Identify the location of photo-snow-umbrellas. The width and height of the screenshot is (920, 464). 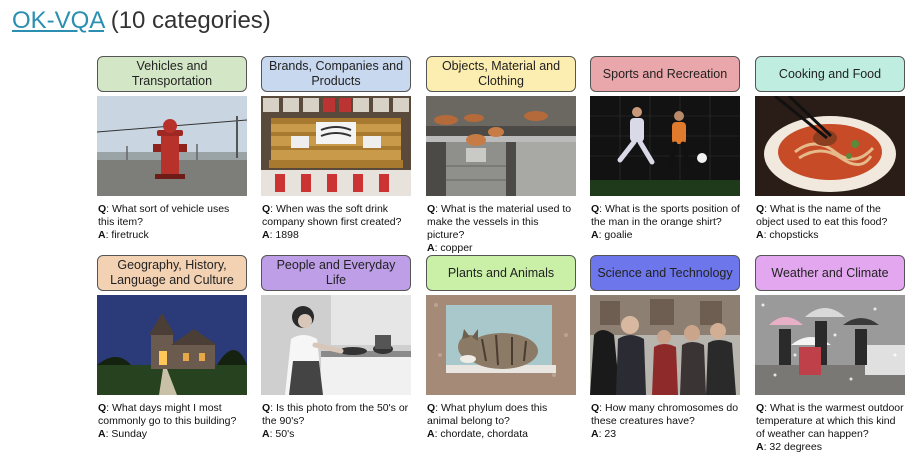
(830, 345).